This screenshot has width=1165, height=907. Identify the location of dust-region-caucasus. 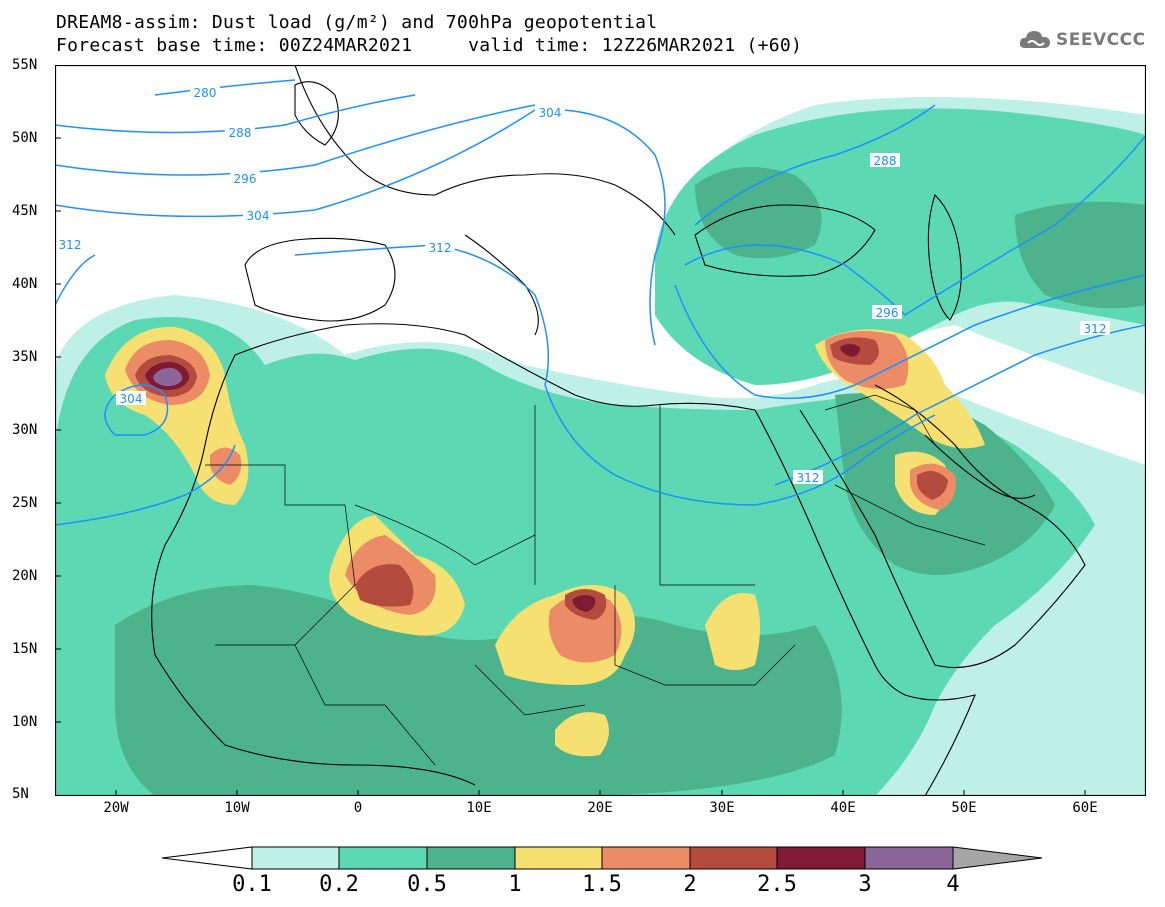
(758, 213).